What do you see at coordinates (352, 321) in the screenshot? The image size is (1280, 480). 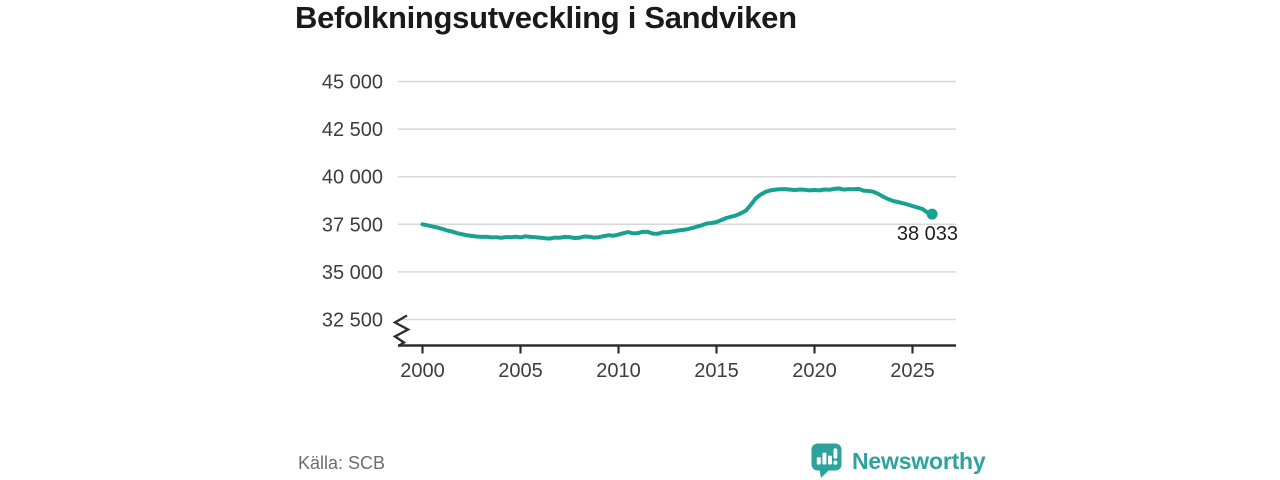 I see `y-tick-label: 32 500` at bounding box center [352, 321].